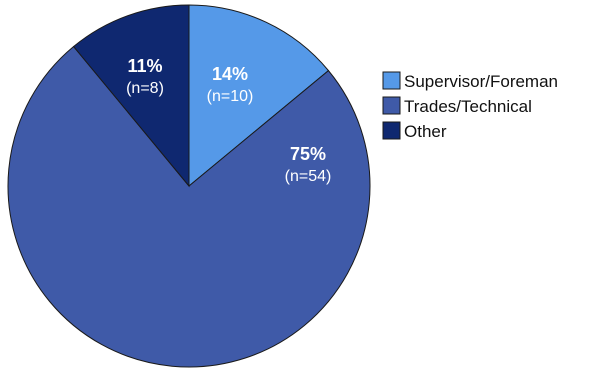 The height and width of the screenshot is (368, 590). What do you see at coordinates (481, 81) in the screenshot?
I see `legend-label: Supervisor/Foreman` at bounding box center [481, 81].